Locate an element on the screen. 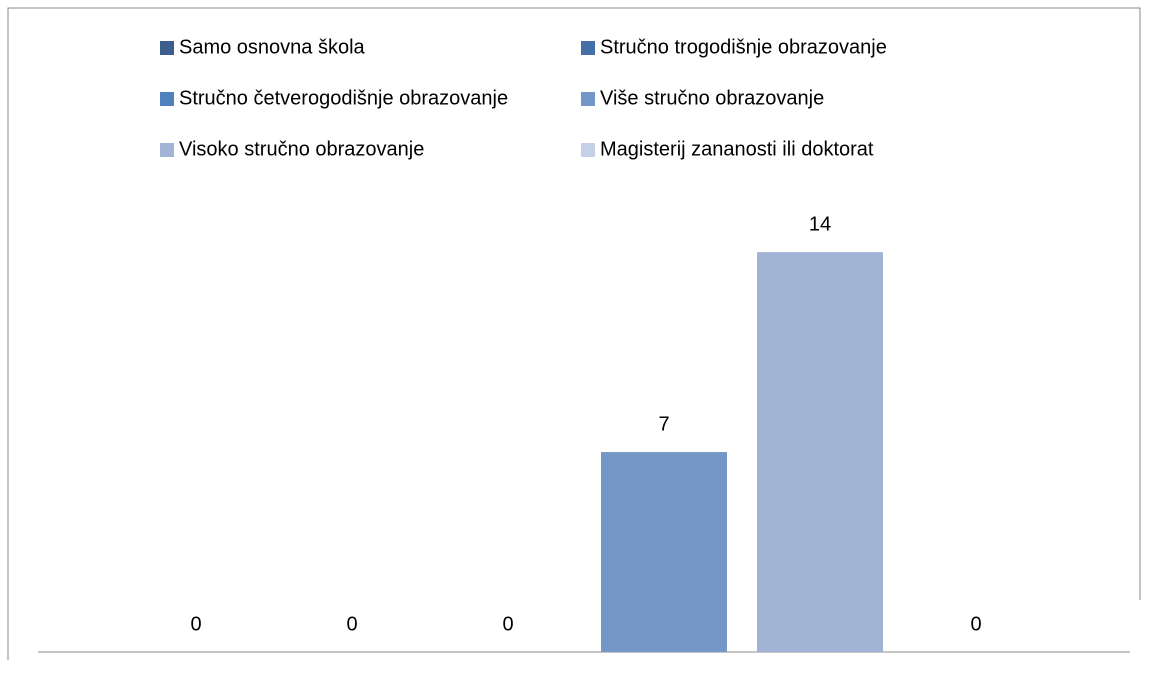 The width and height of the screenshot is (1149, 677). legend-label: Magisterij zananosti ili doktorat is located at coordinates (737, 149).